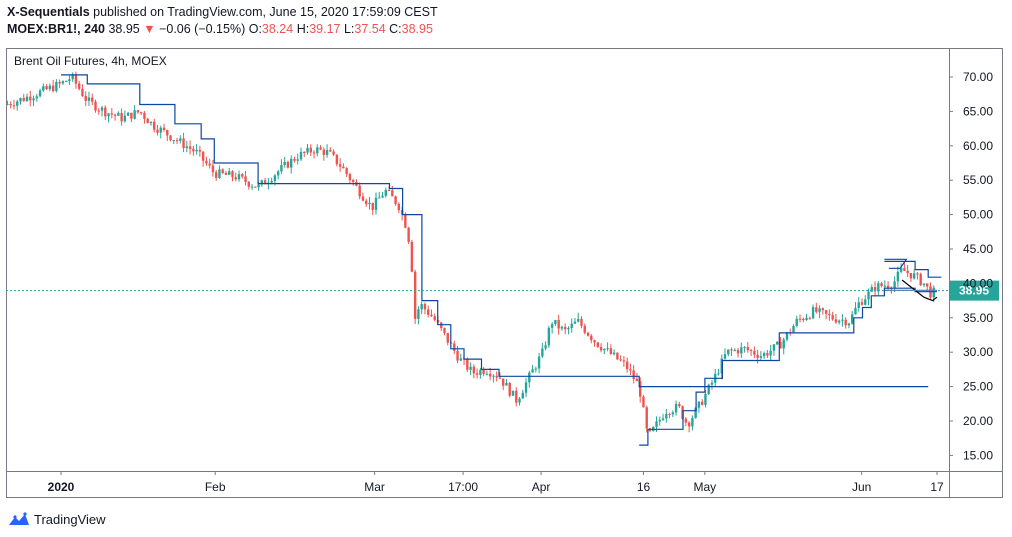  I want to click on y-tick-label: 70.00, so click(978, 77).